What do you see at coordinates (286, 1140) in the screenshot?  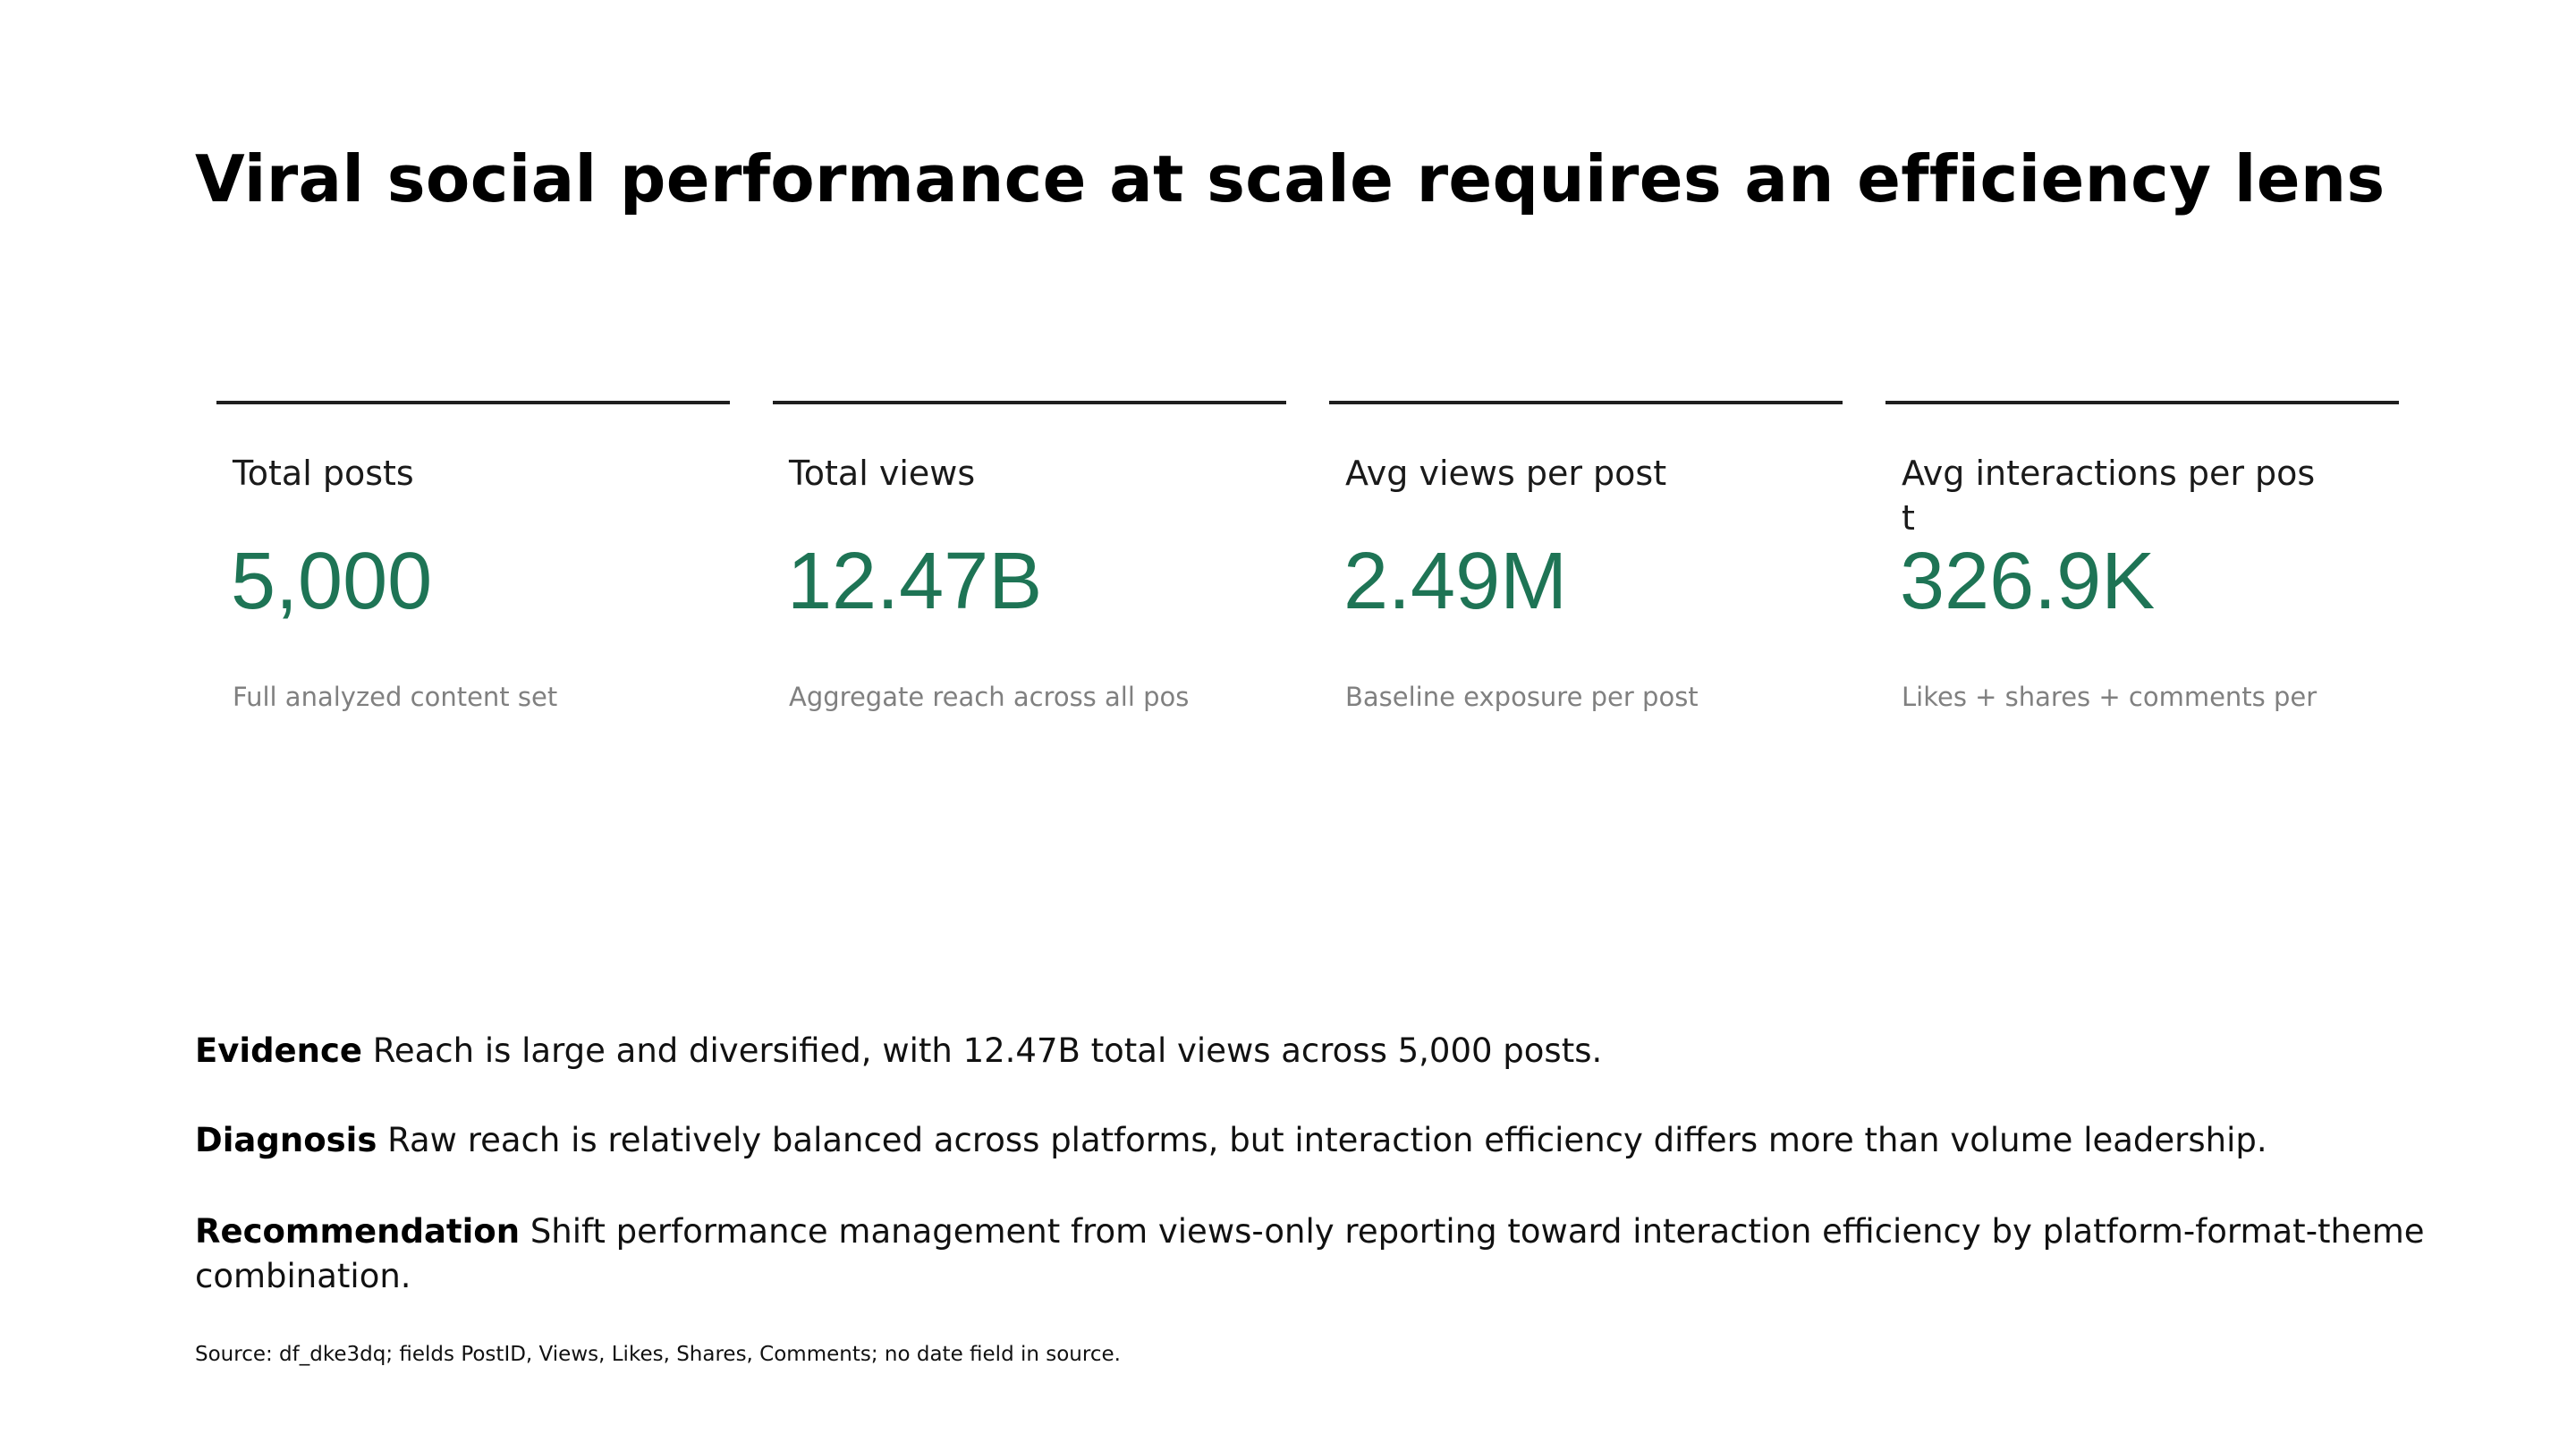 I see `diagnosis-label: Diagnosis` at bounding box center [286, 1140].